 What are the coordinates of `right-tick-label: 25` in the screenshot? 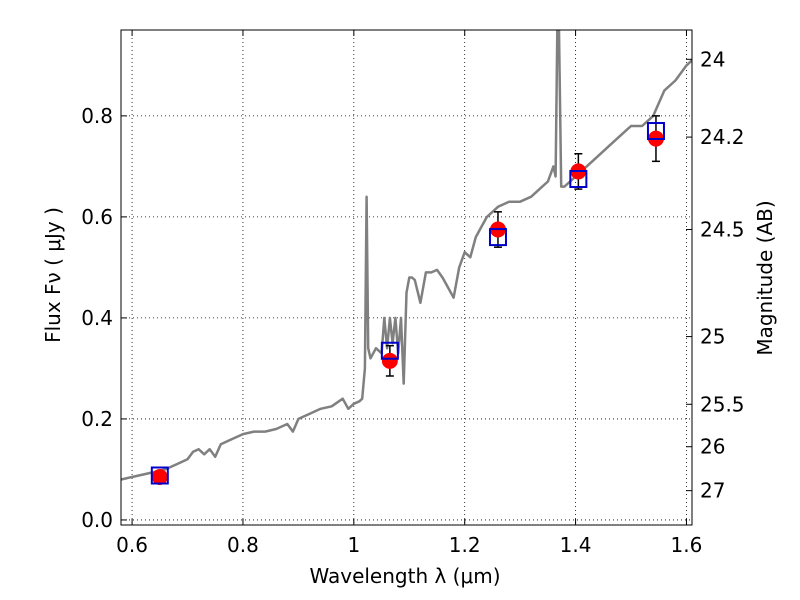 It's located at (712, 337).